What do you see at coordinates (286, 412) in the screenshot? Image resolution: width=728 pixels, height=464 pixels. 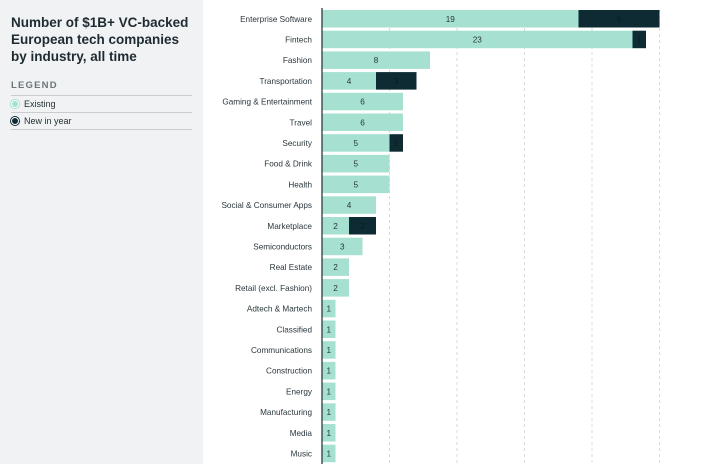 I see `category-label: Manufacturing` at bounding box center [286, 412].